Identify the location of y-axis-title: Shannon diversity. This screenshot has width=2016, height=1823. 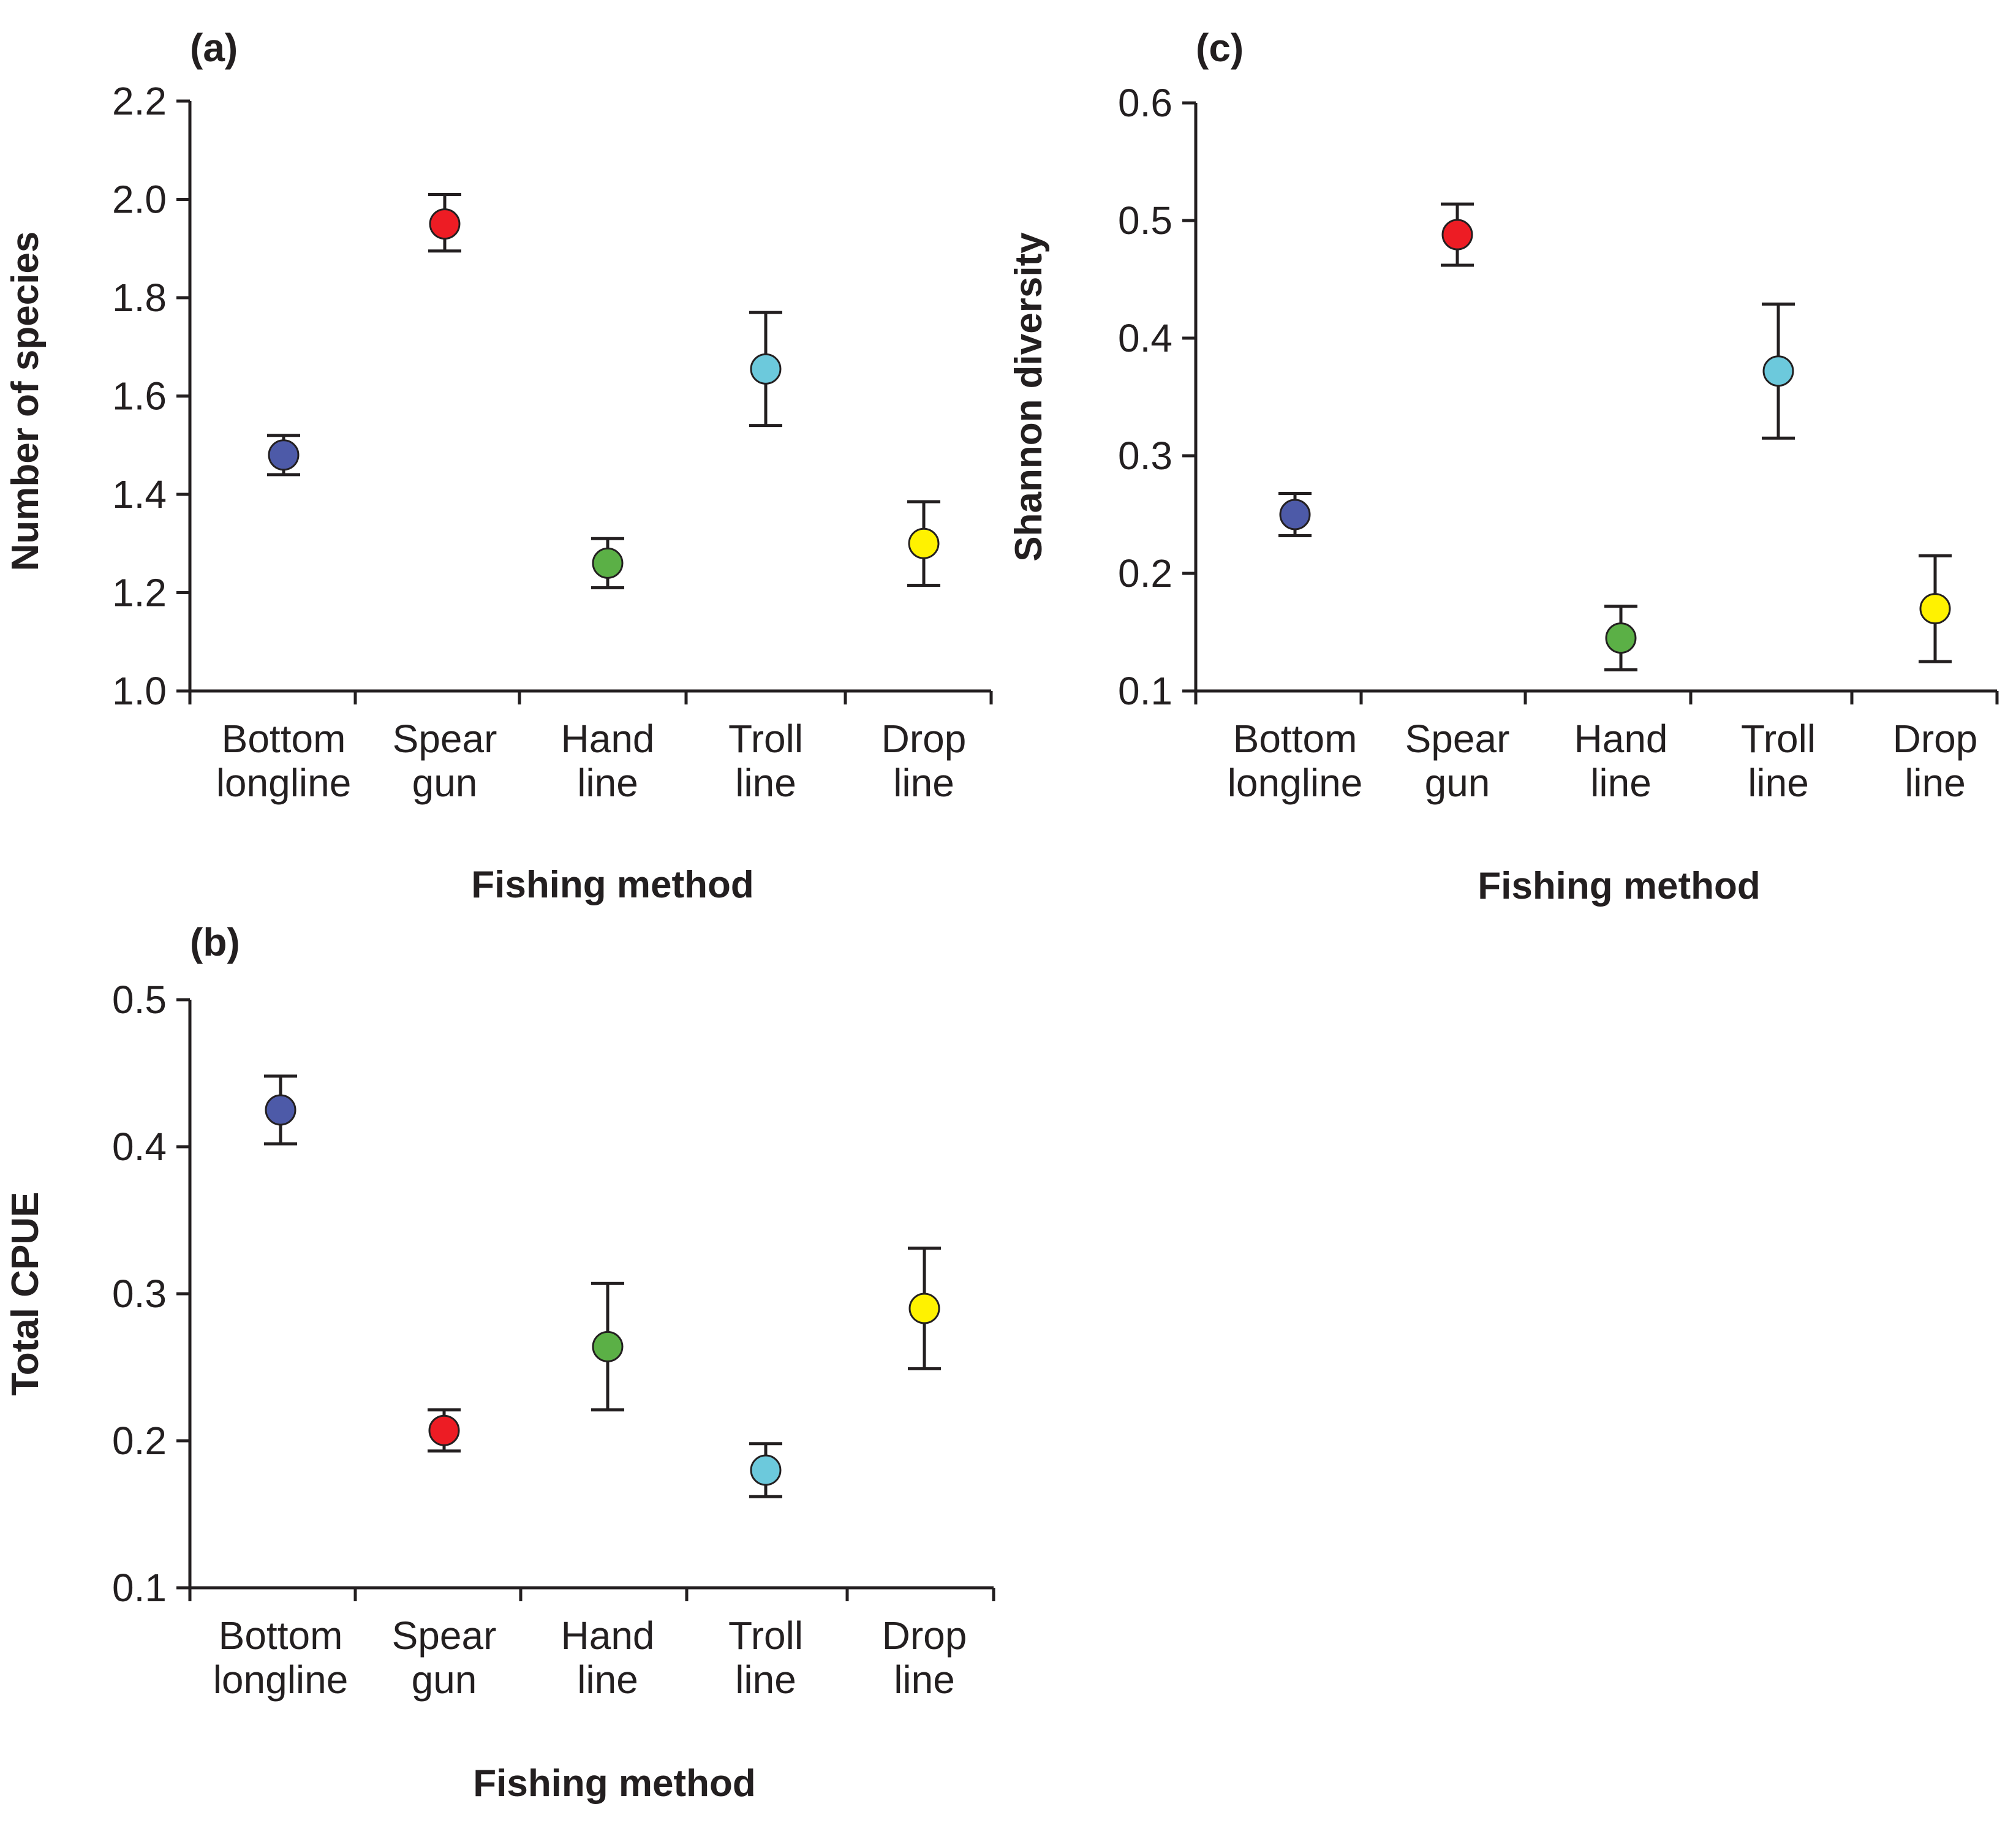
(1029, 397).